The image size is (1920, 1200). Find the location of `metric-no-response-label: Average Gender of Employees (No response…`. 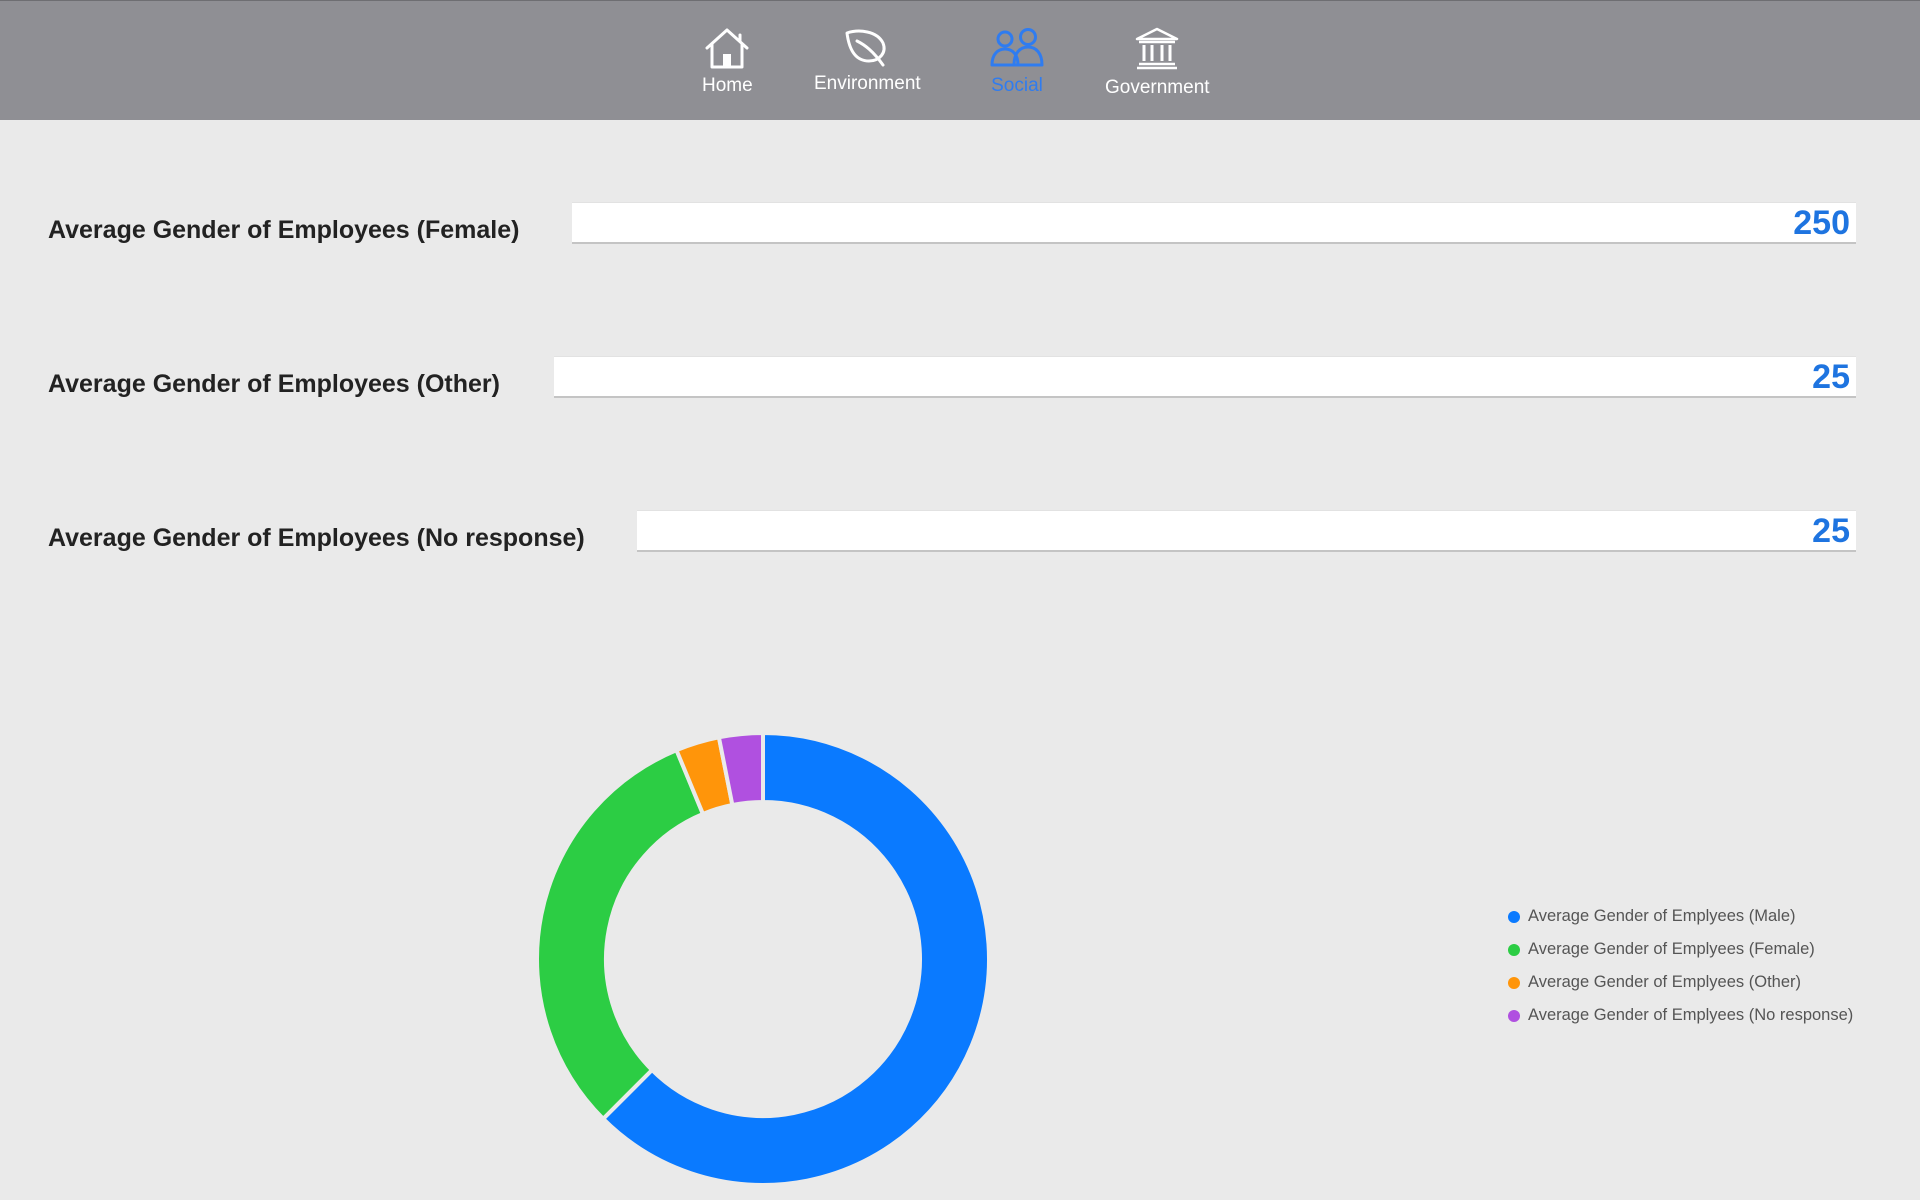

metric-no-response-label: Average Gender of Employees (No response… is located at coordinates (316, 538).